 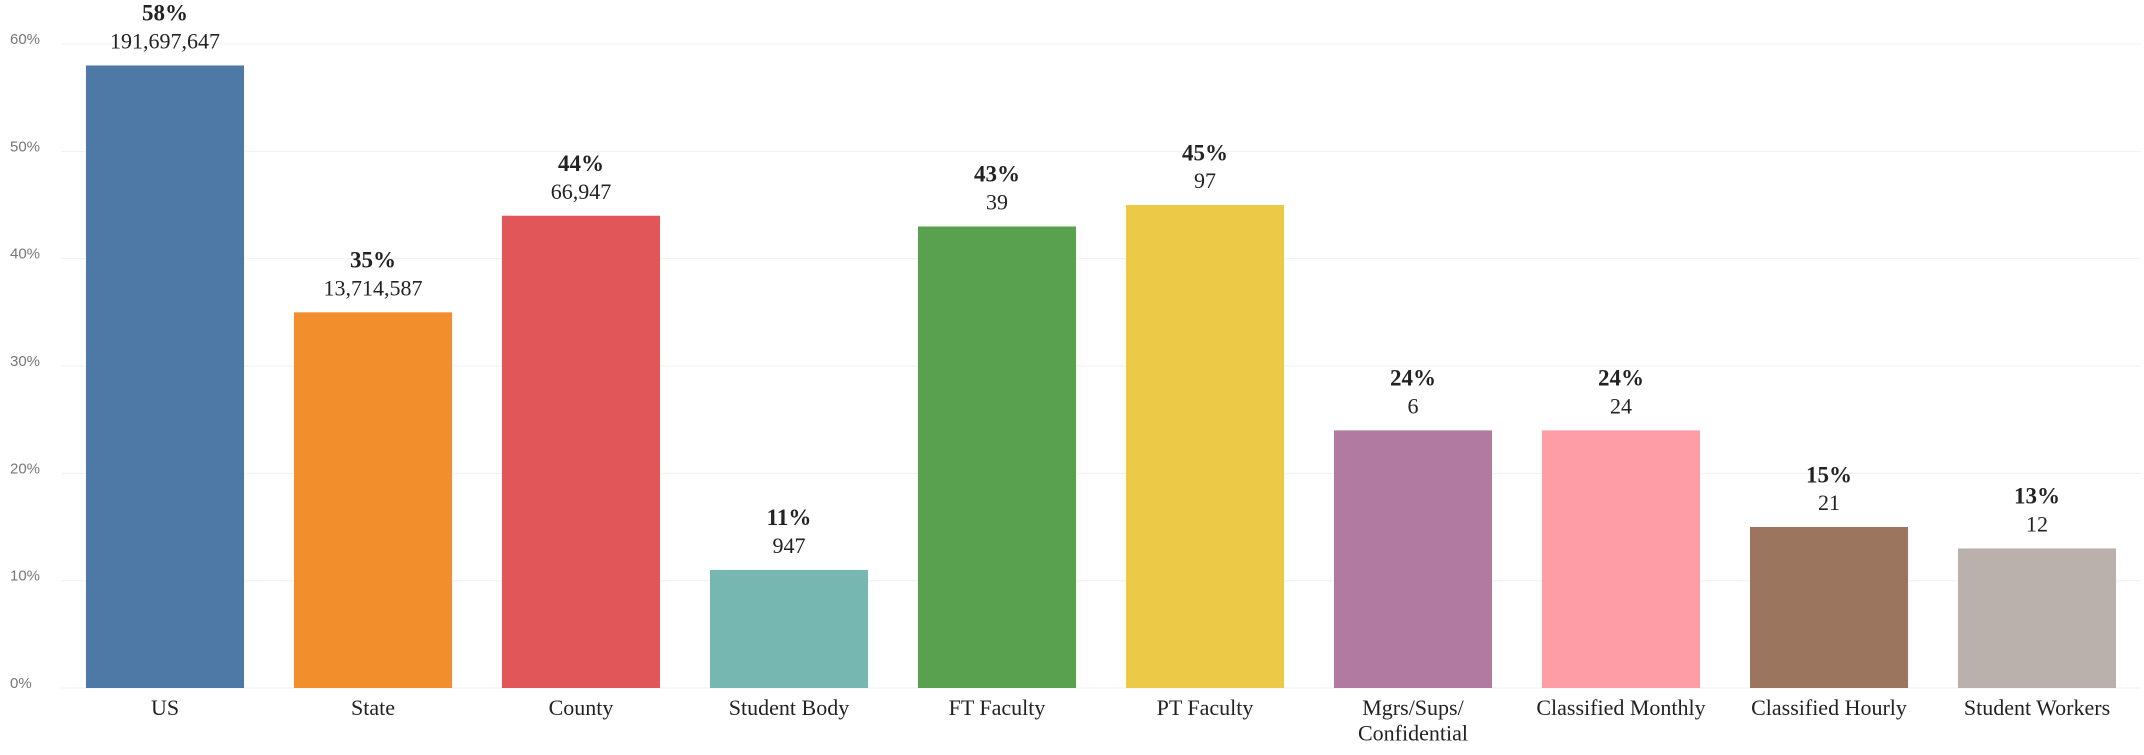 What do you see at coordinates (373, 287) in the screenshot?
I see `count-label: 13,714,587` at bounding box center [373, 287].